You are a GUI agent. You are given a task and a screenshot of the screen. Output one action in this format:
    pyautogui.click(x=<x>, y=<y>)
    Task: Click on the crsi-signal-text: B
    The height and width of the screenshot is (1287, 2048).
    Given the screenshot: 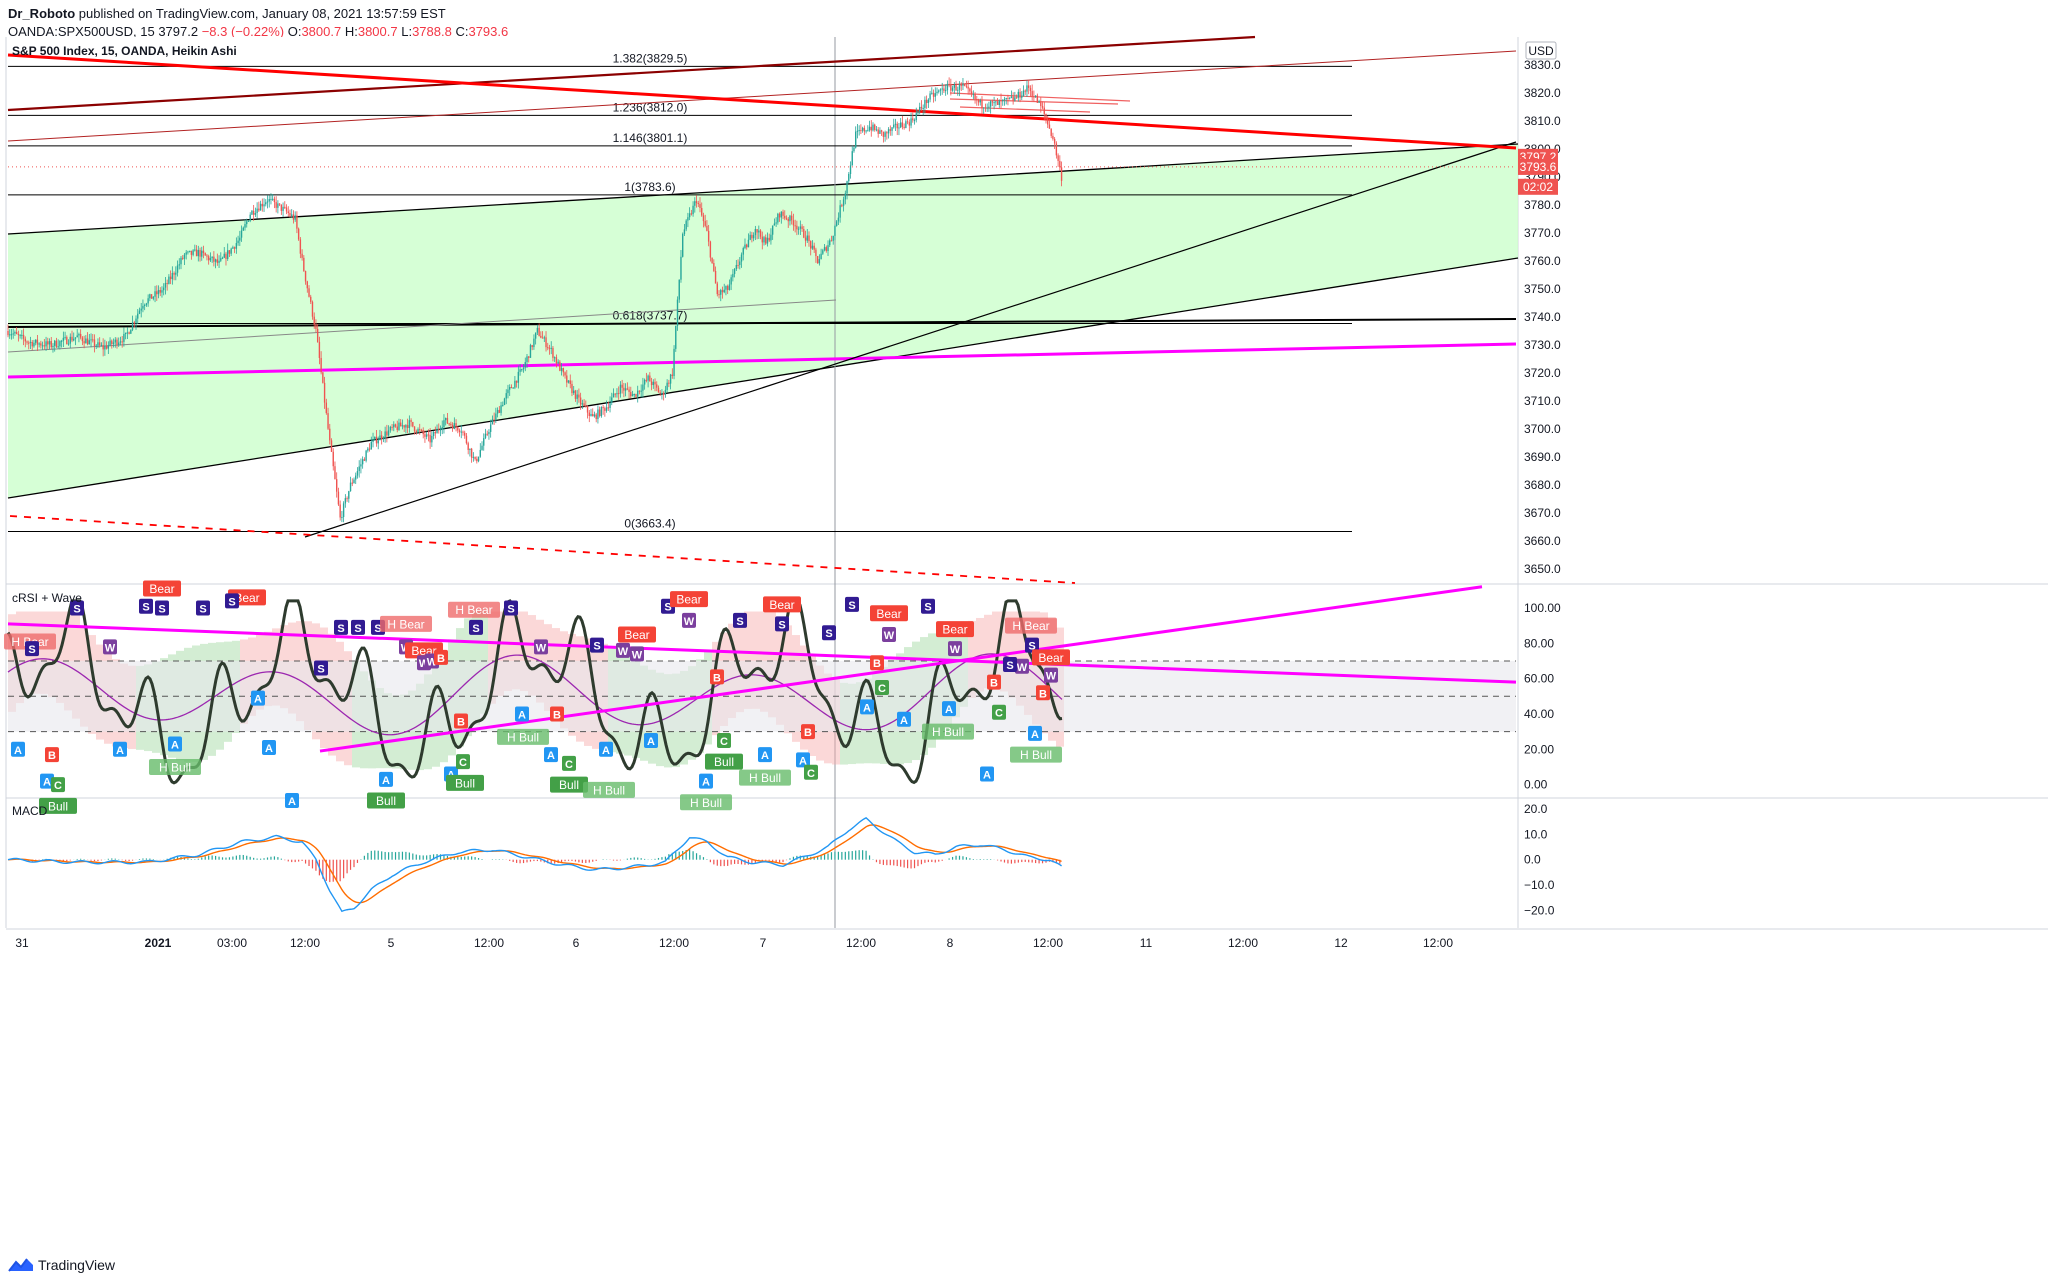 What is the action you would take?
    pyautogui.click(x=441, y=659)
    